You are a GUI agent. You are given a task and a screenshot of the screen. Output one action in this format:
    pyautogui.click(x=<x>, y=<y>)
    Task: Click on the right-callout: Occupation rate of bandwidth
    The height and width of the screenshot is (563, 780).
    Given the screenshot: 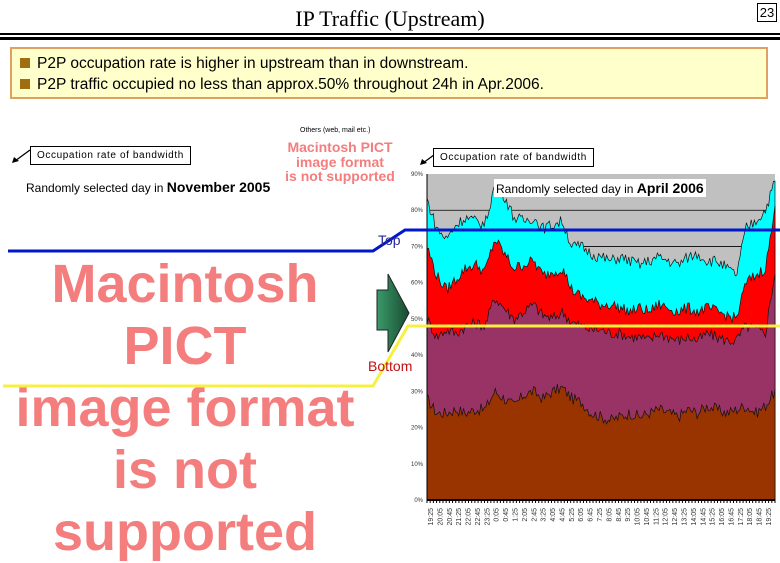 What is the action you would take?
    pyautogui.click(x=513, y=157)
    